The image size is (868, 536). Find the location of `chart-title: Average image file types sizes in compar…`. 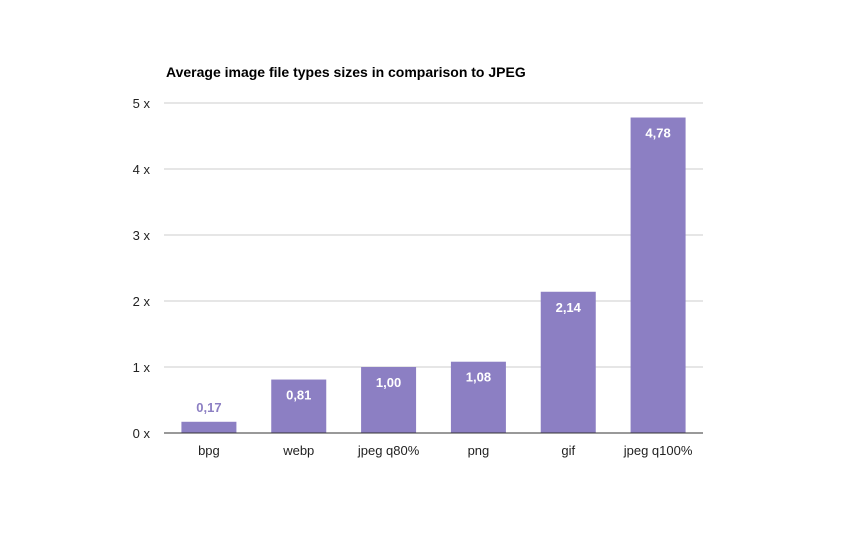

chart-title: Average image file types sizes in compar… is located at coordinates (346, 72).